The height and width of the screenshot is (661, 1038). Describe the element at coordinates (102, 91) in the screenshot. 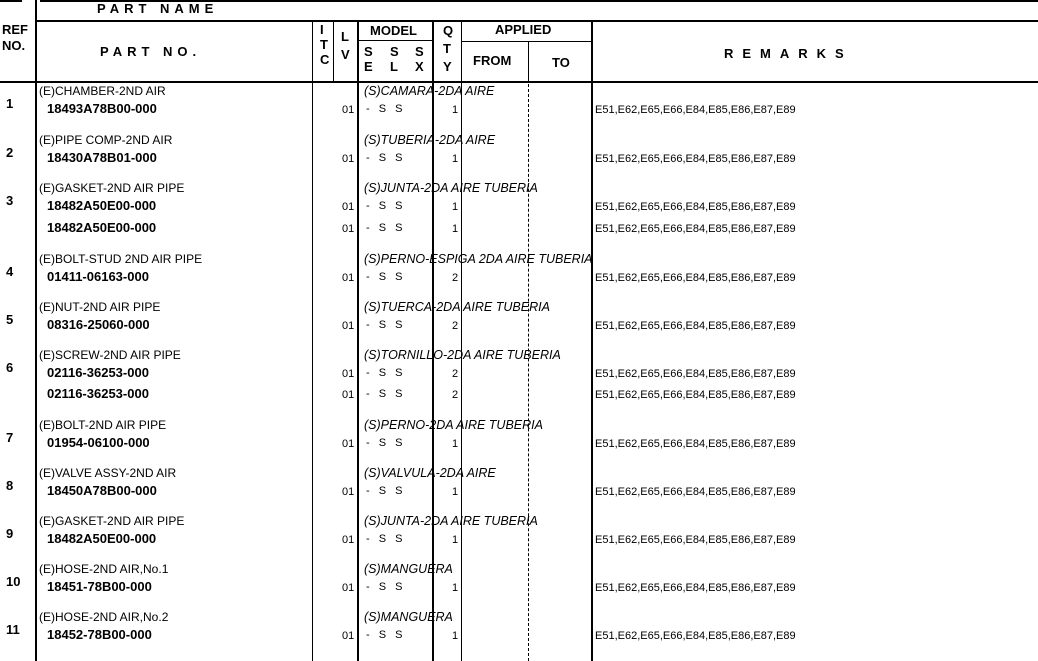

I see `part-name: (E)CHAMBER-2ND AIR` at that location.